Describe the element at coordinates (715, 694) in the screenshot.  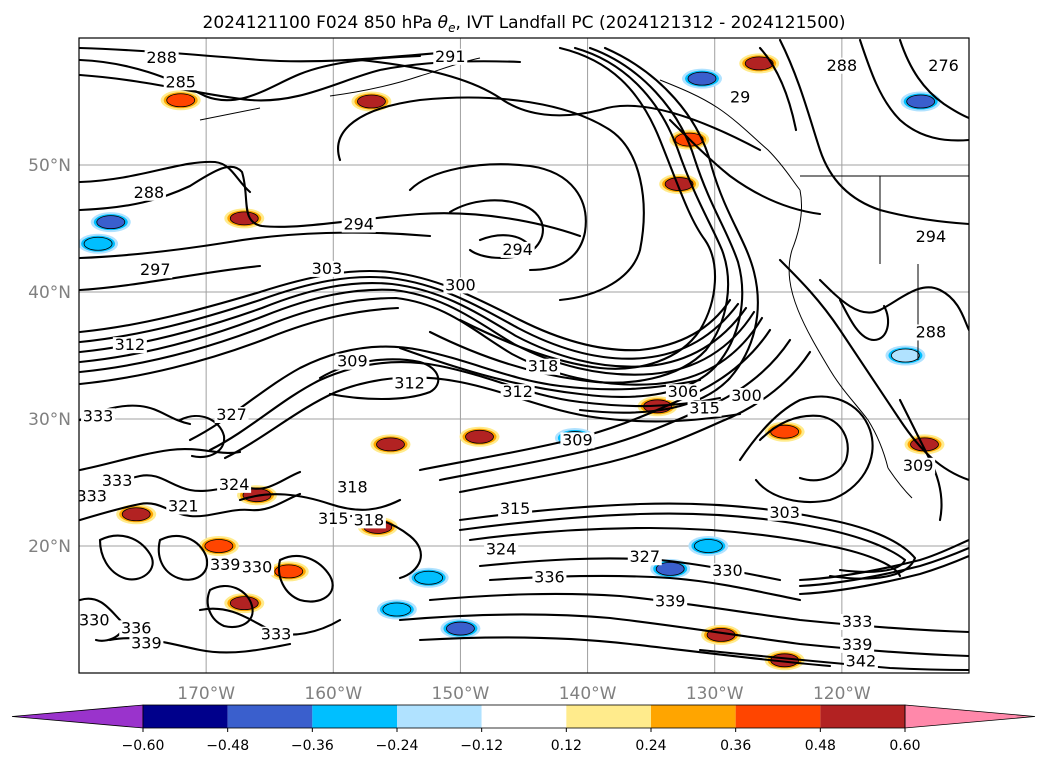
I see `x-tick-label: 130°W` at that location.